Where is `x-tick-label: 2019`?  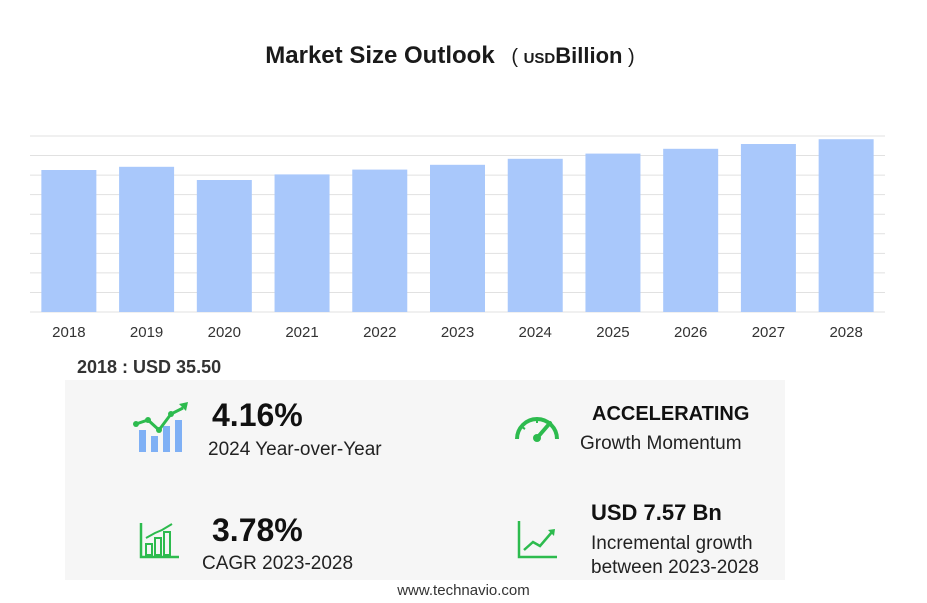
x-tick-label: 2019 is located at coordinates (146, 332).